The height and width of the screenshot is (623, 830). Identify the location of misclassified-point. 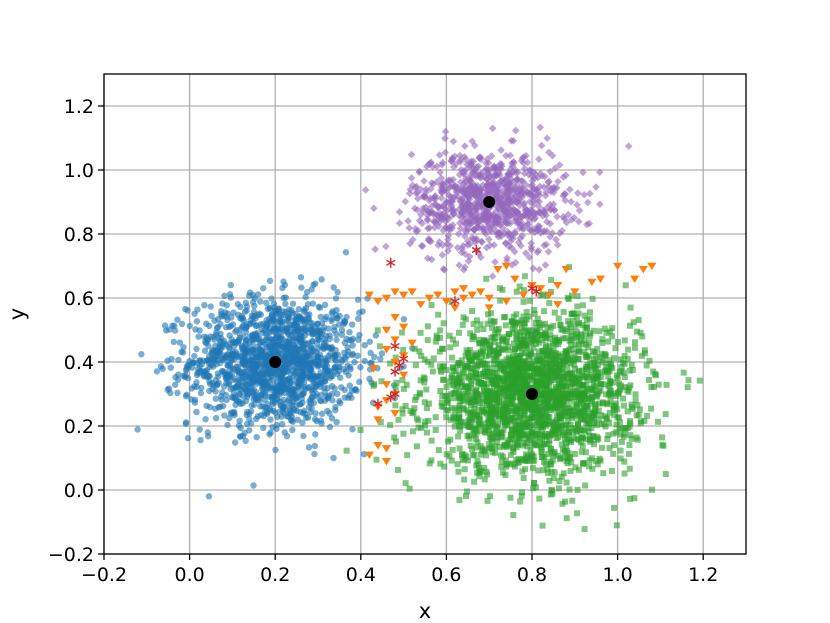
(476, 250).